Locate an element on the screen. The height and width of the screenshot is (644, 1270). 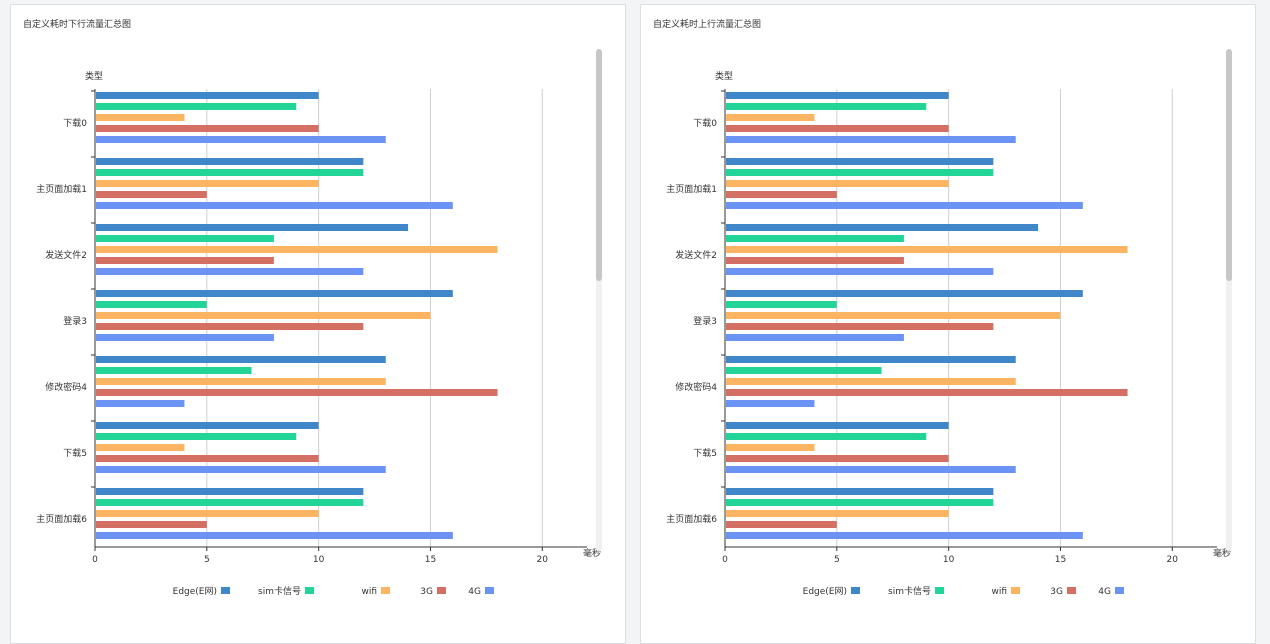
legend-label: wifi is located at coordinates (369, 592).